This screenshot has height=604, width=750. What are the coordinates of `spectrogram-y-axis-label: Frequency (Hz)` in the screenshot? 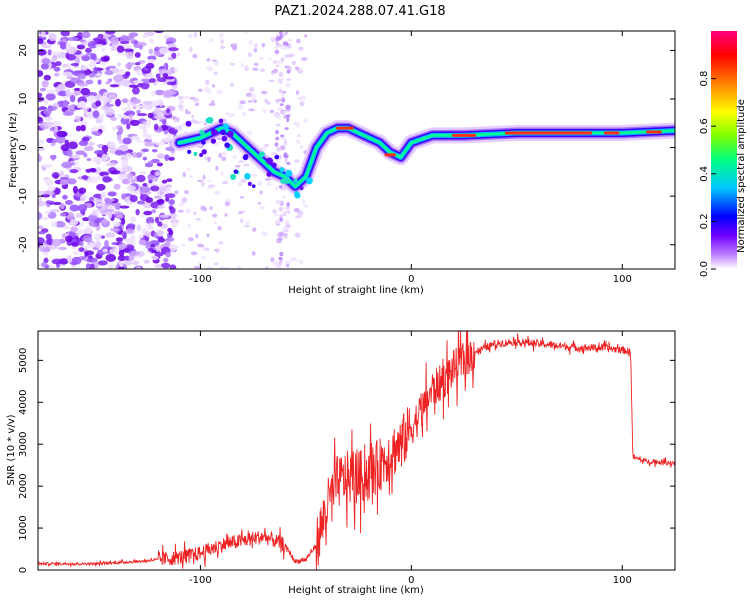 It's located at (13, 150).